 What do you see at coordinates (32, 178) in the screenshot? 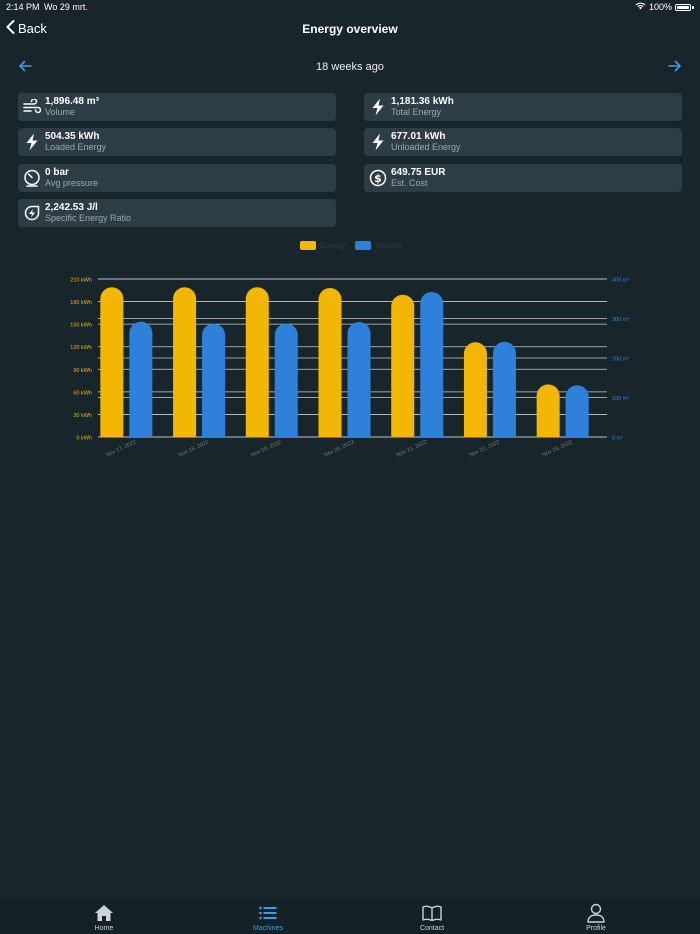
I see `gauge-icon` at bounding box center [32, 178].